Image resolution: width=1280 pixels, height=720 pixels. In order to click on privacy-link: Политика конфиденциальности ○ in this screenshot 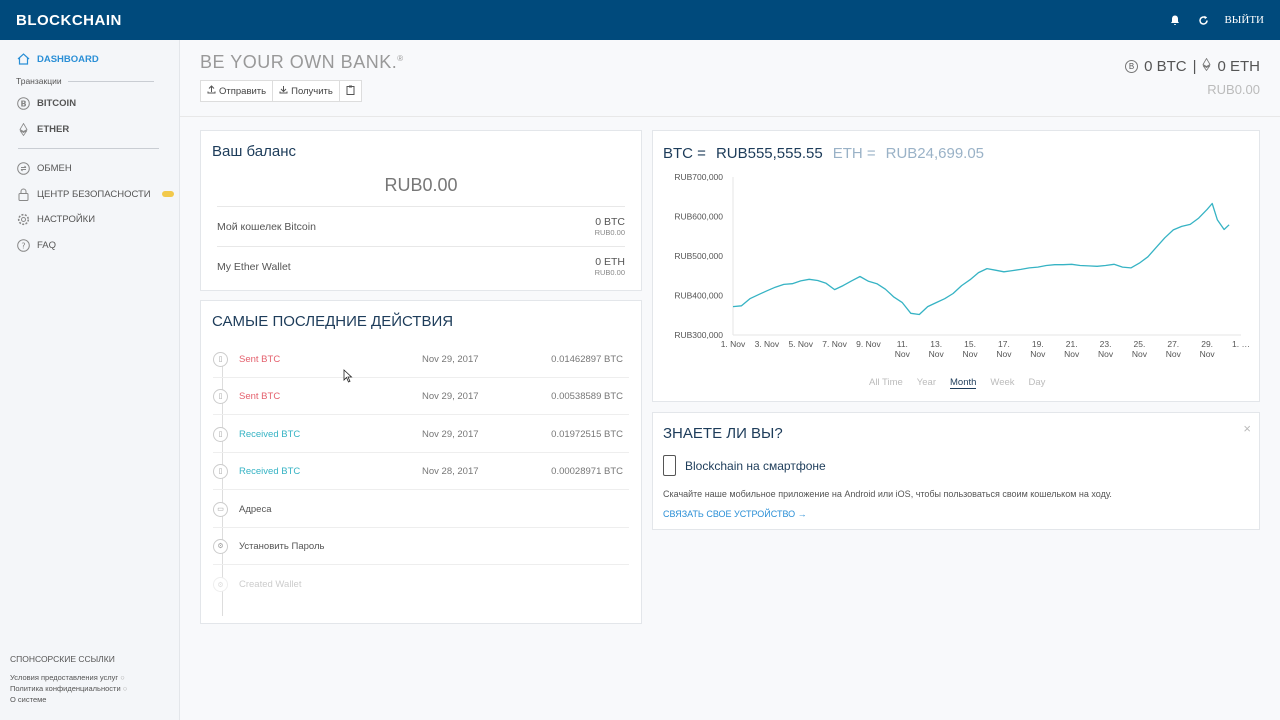, I will do `click(69, 688)`.